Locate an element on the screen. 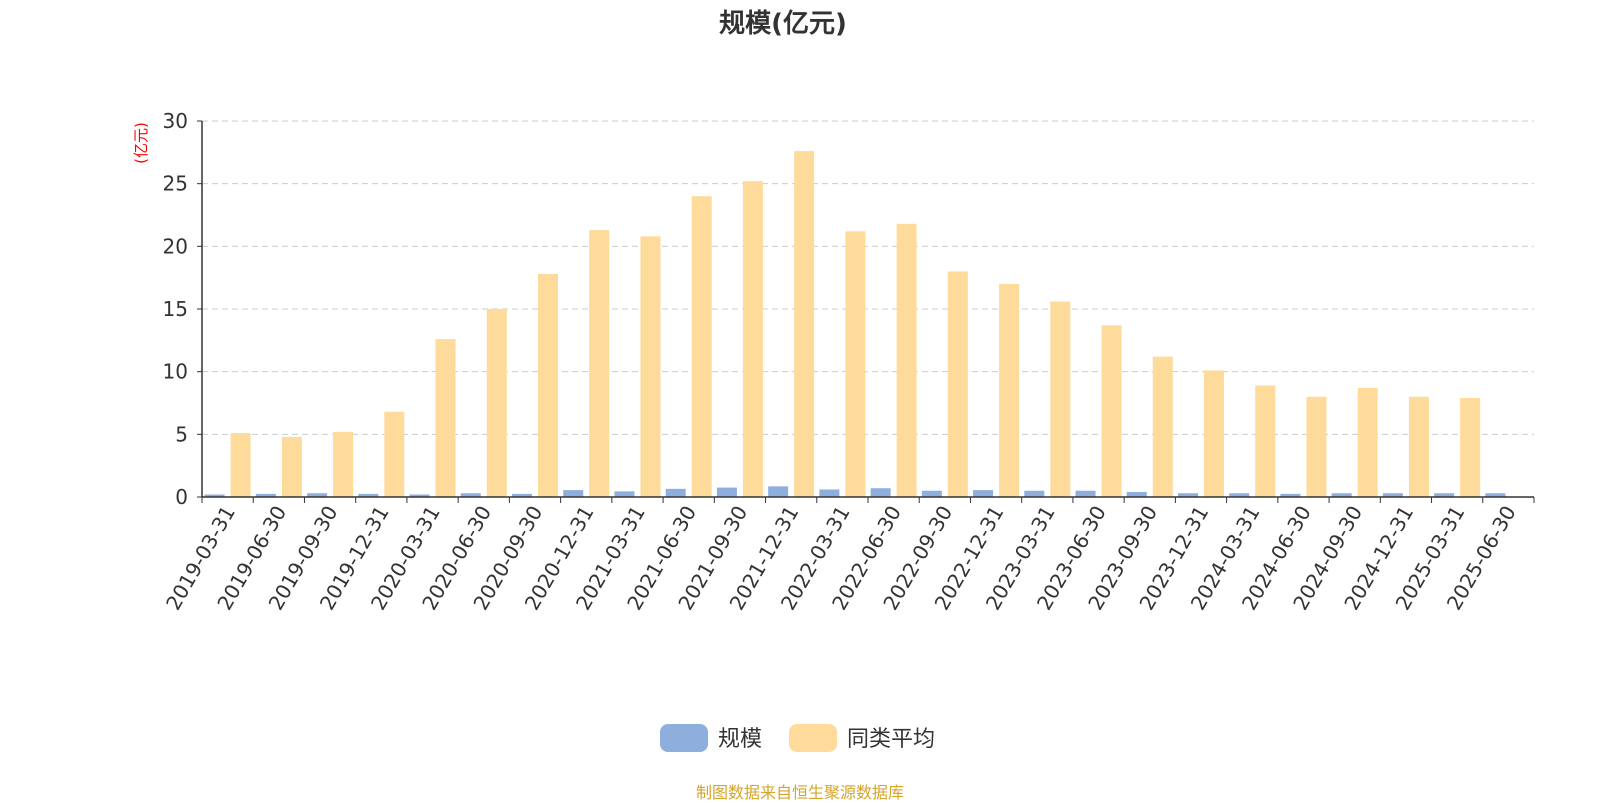 The image size is (1600, 803). chart-title: 规模(亿元) is located at coordinates (783, 24).